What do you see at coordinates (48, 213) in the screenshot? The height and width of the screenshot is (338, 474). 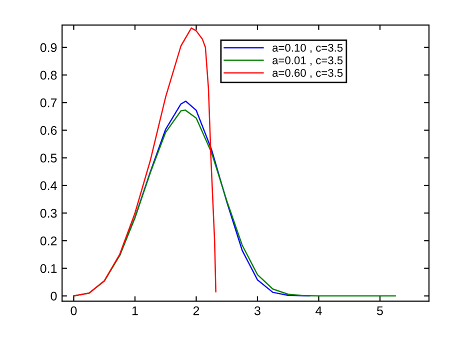 I see `y-tick-label: 0.3` at bounding box center [48, 213].